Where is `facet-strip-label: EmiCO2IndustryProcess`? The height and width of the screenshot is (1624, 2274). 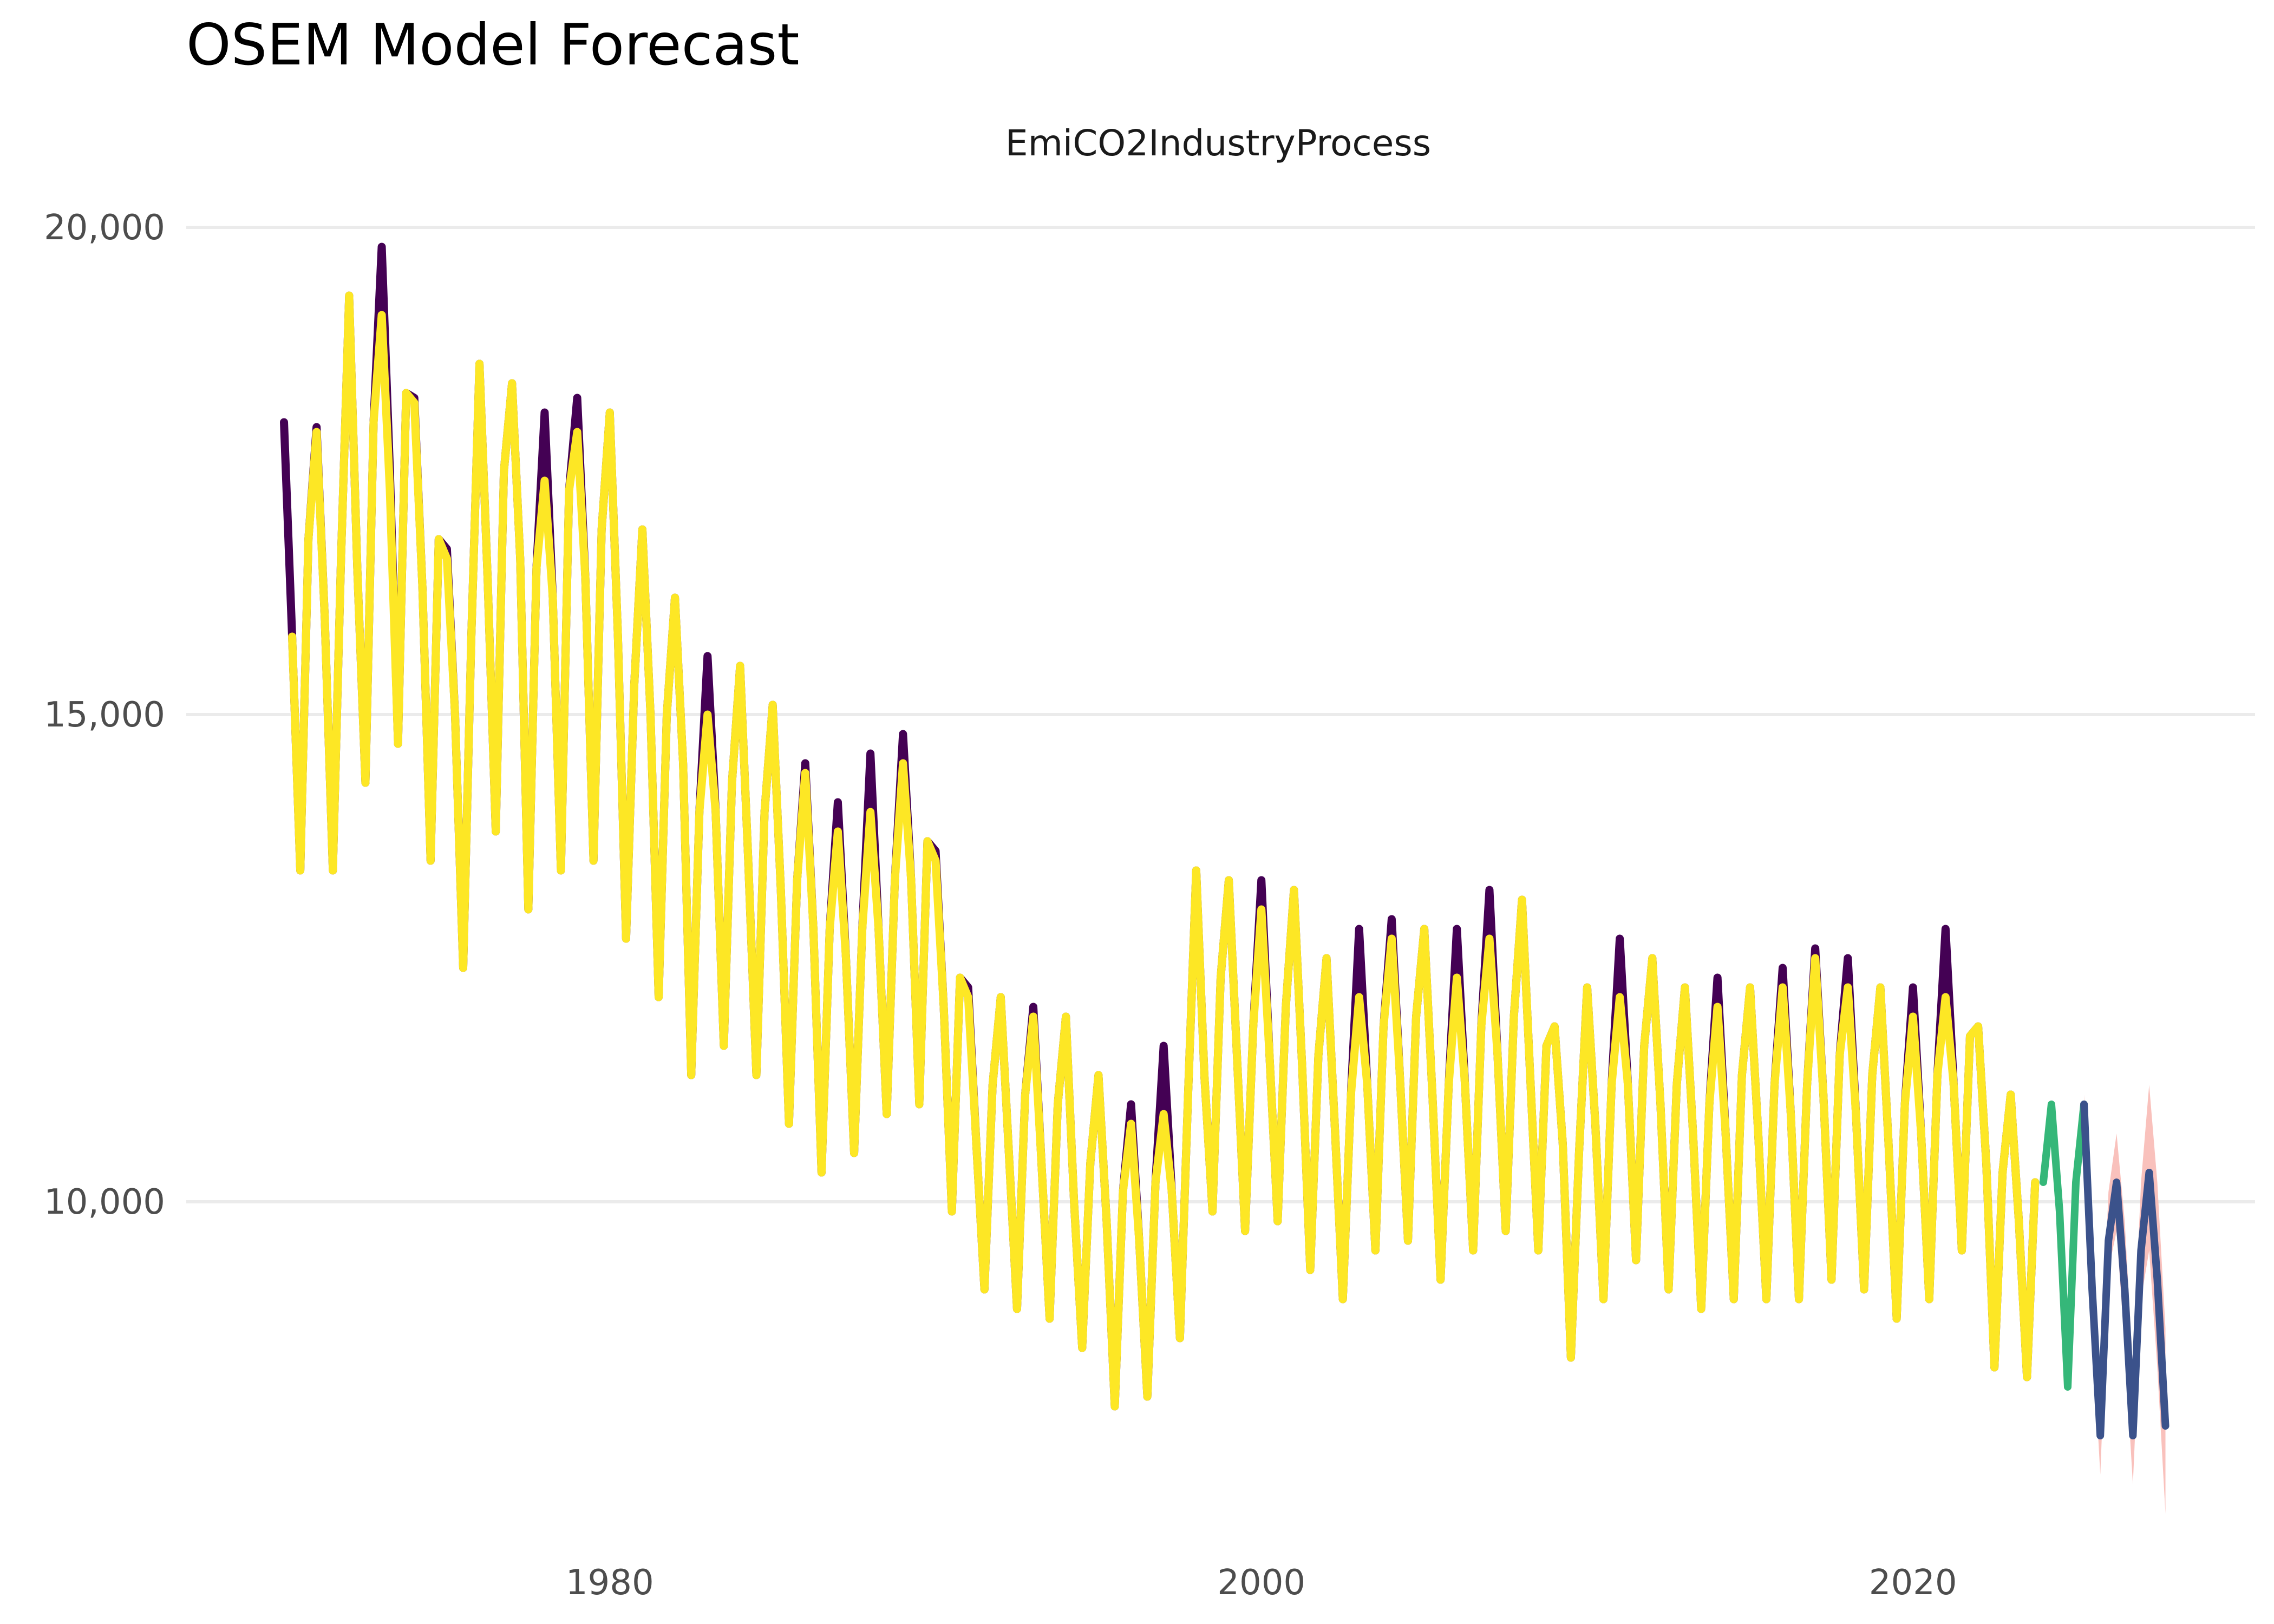 facet-strip-label: EmiCO2IndustryProcess is located at coordinates (1219, 143).